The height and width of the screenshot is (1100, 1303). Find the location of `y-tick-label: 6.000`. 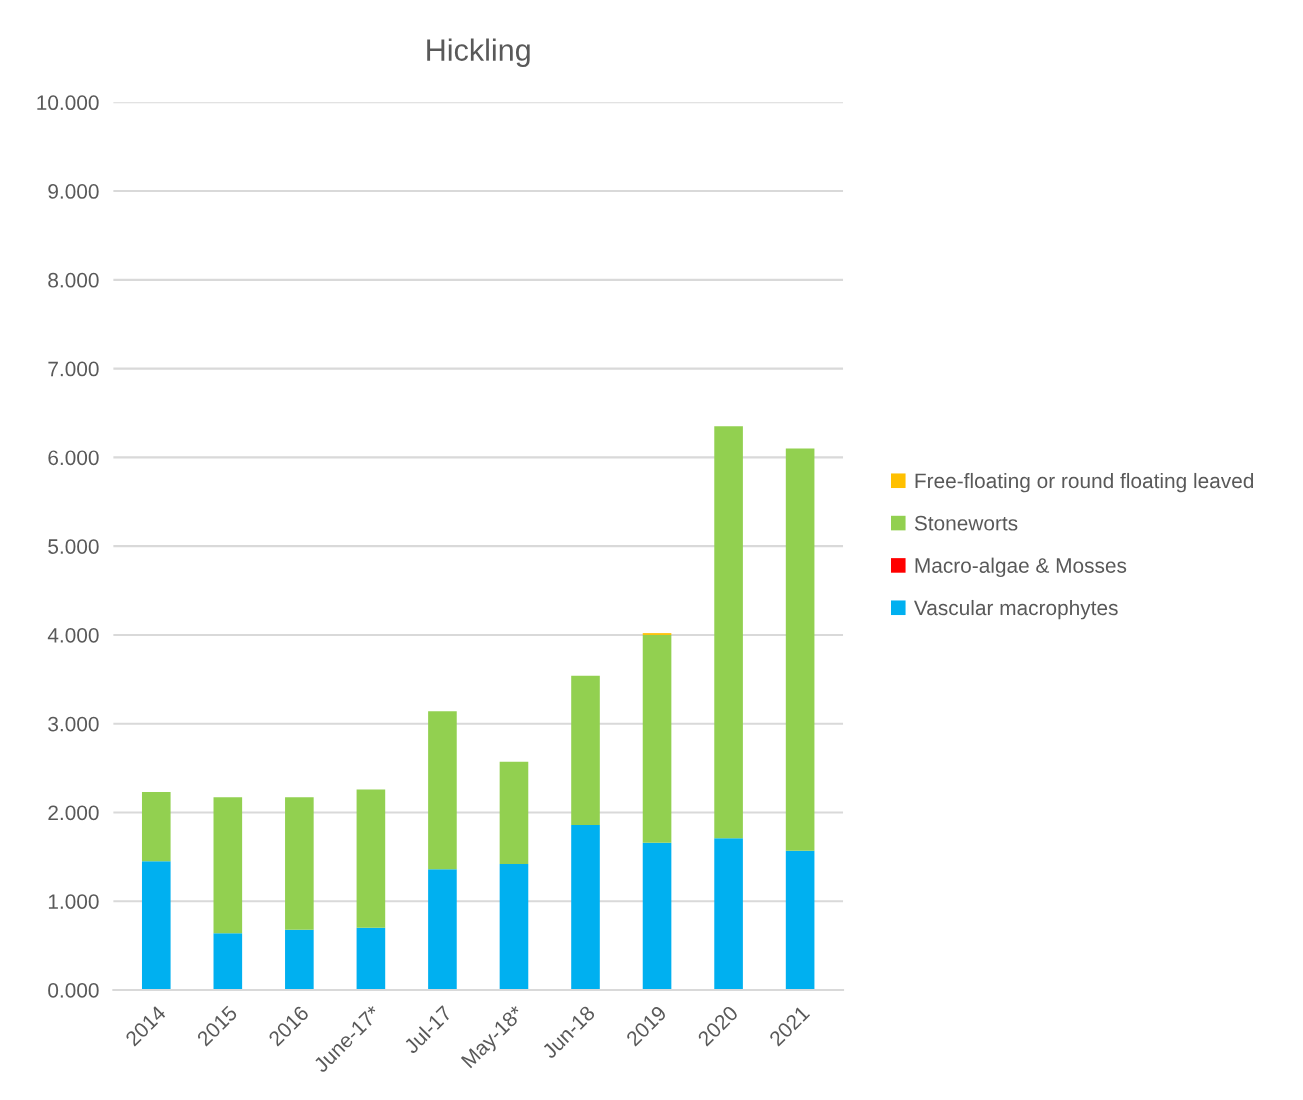

y-tick-label: 6.000 is located at coordinates (73, 458).